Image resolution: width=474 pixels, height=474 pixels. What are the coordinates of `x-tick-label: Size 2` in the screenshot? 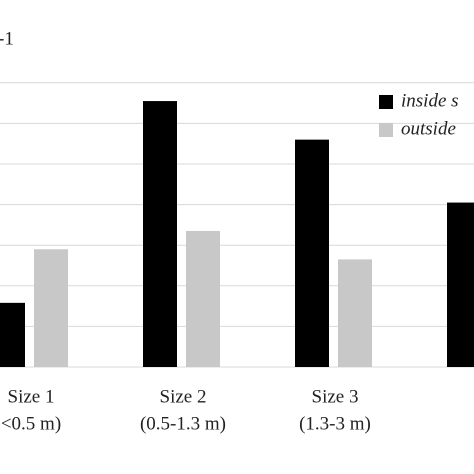 It's located at (183, 396).